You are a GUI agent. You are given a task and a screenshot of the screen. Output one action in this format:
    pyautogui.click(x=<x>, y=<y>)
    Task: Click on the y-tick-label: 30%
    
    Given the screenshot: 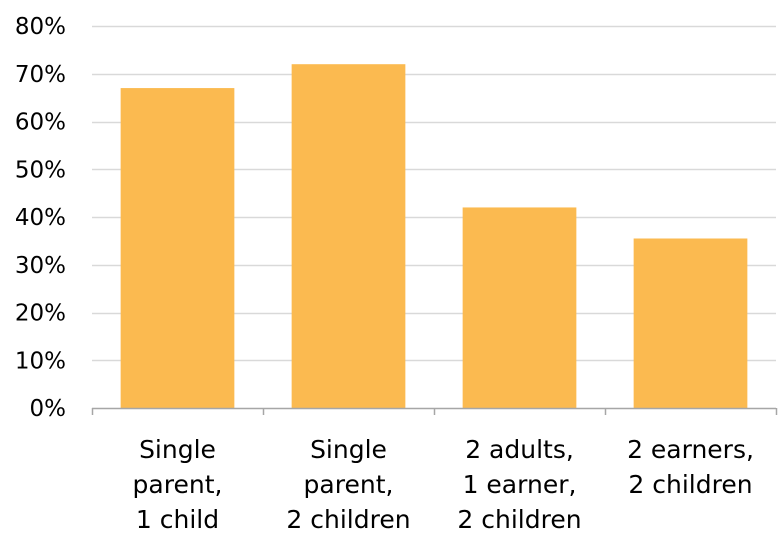 What is the action you would take?
    pyautogui.click(x=40, y=266)
    